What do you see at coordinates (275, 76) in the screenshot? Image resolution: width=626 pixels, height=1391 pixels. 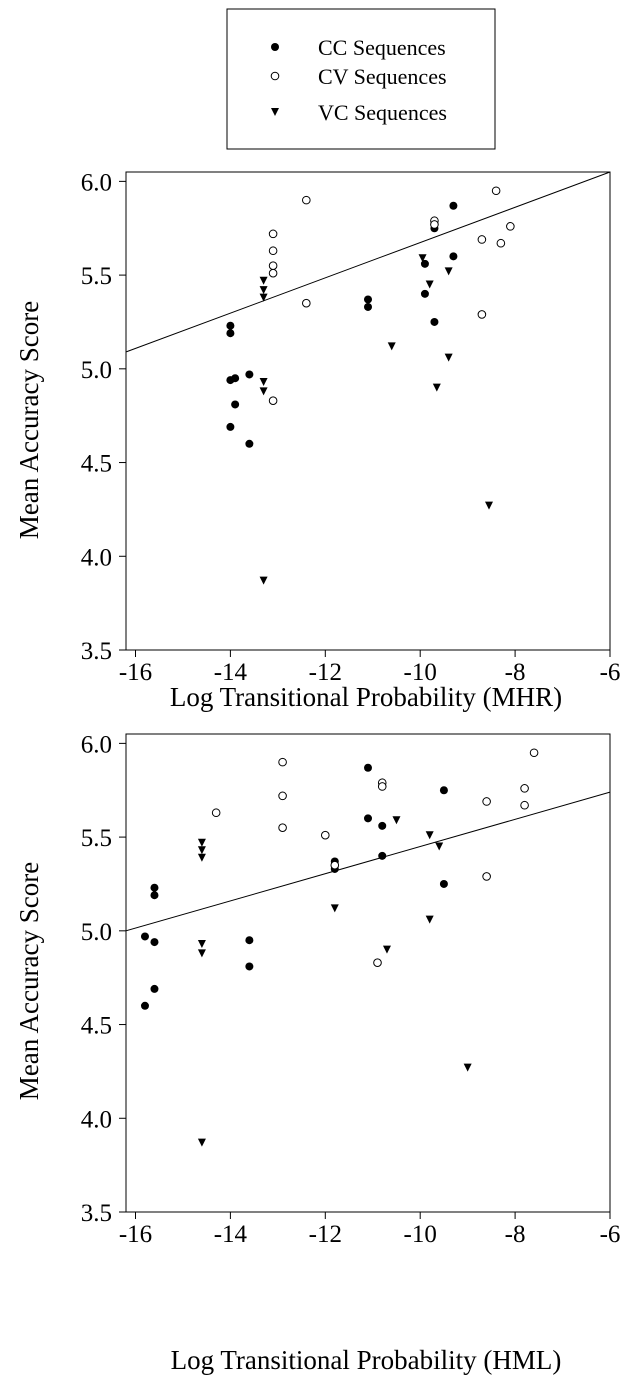 I see `legend-marker-cv` at bounding box center [275, 76].